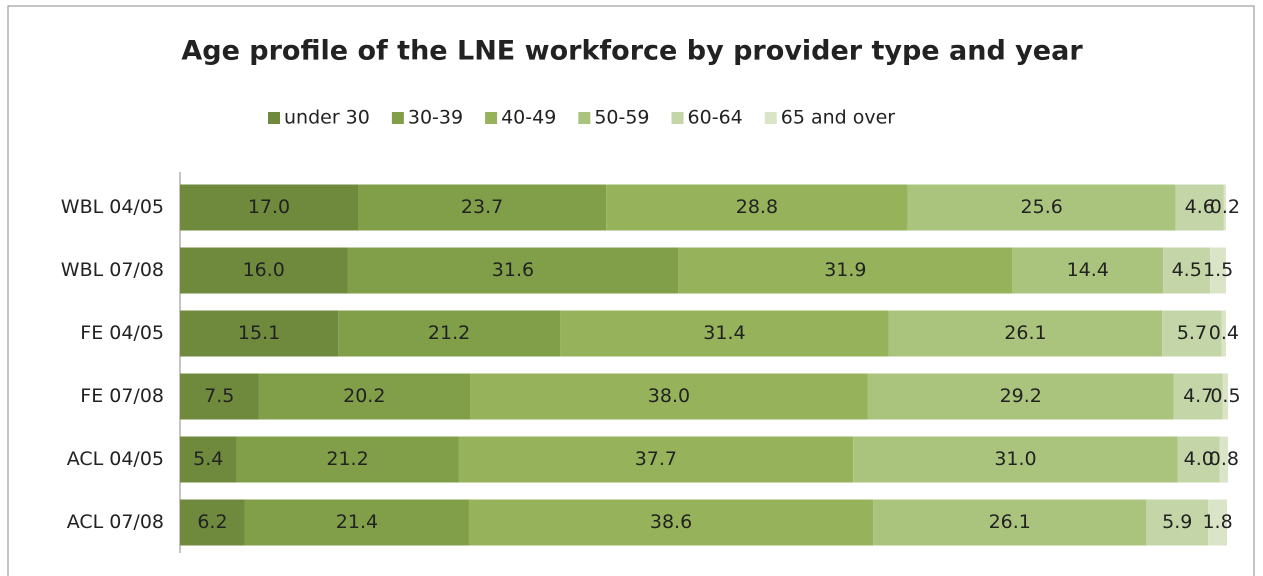  I want to click on data-label: 31.4, so click(724, 333).